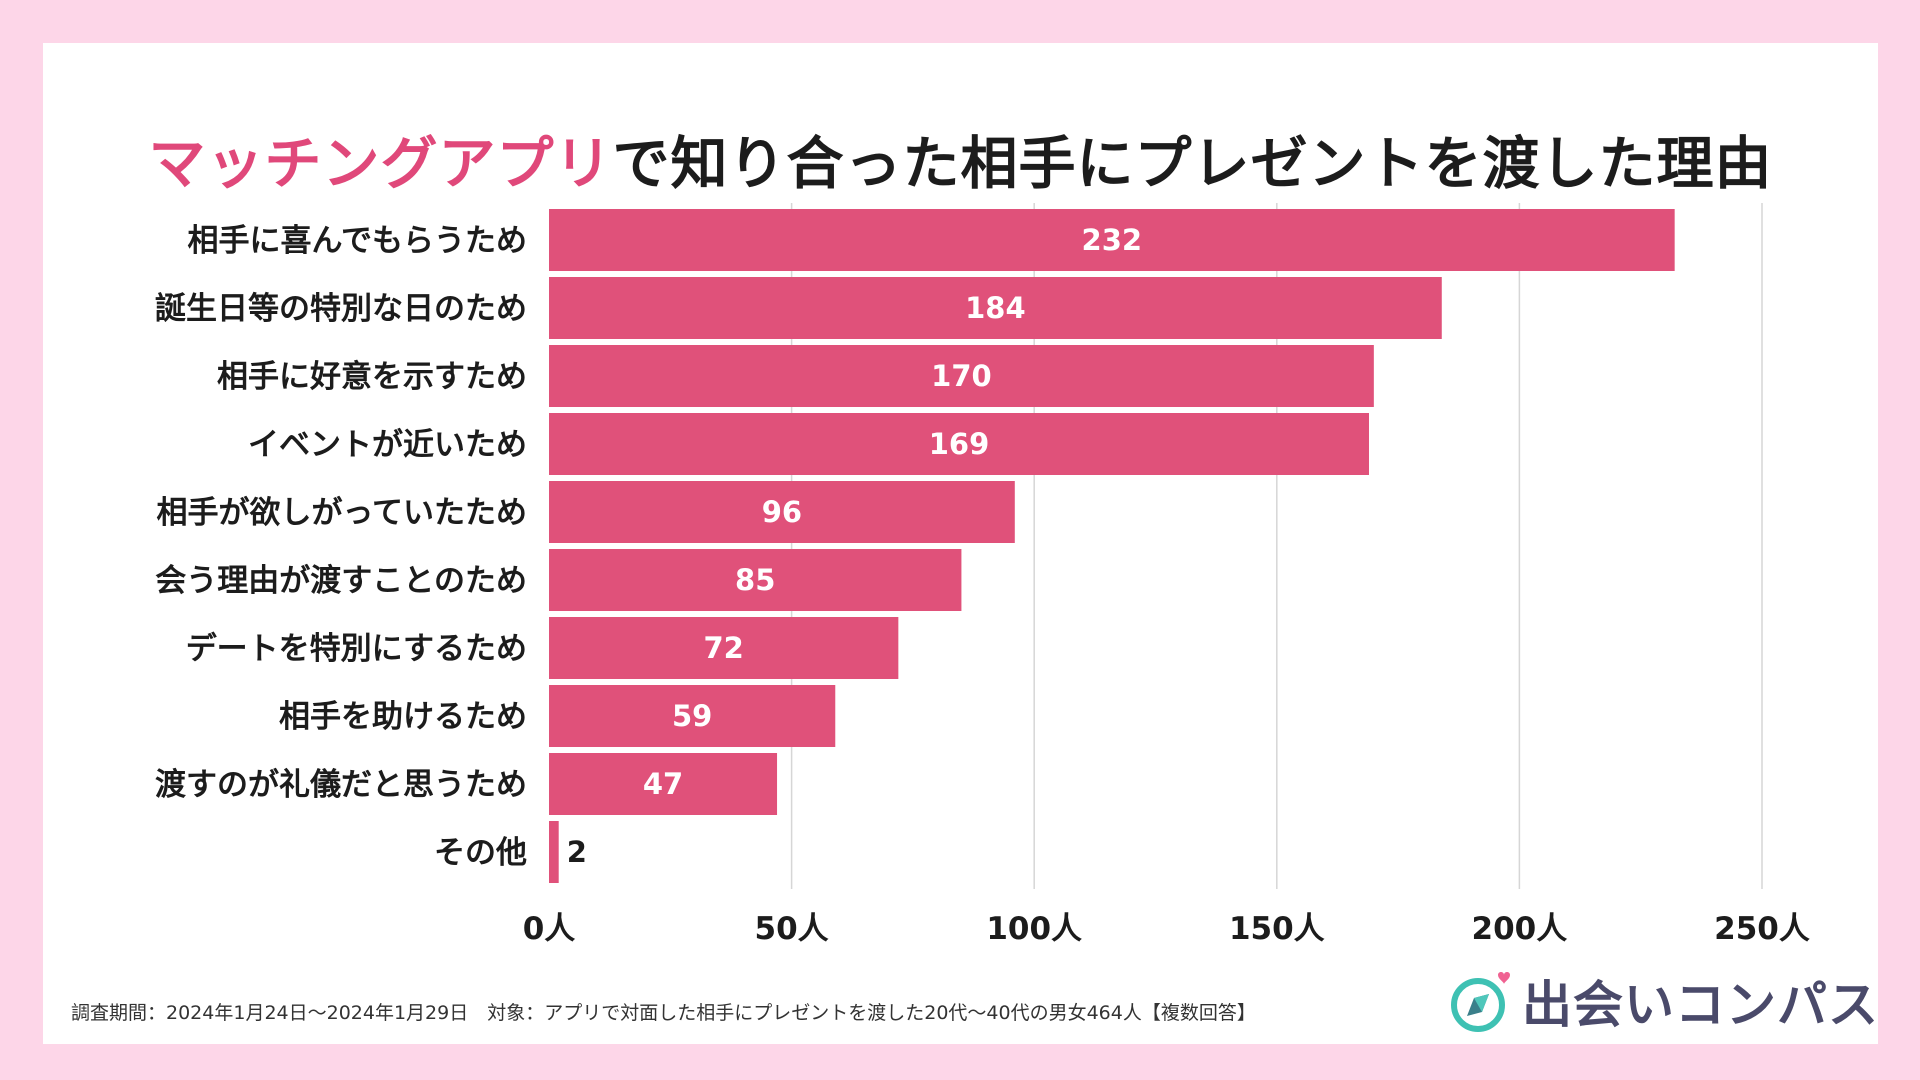 The image size is (1920, 1080). Describe the element at coordinates (341, 581) in the screenshot. I see `category-label: 会う理由が渡すことのため` at that location.